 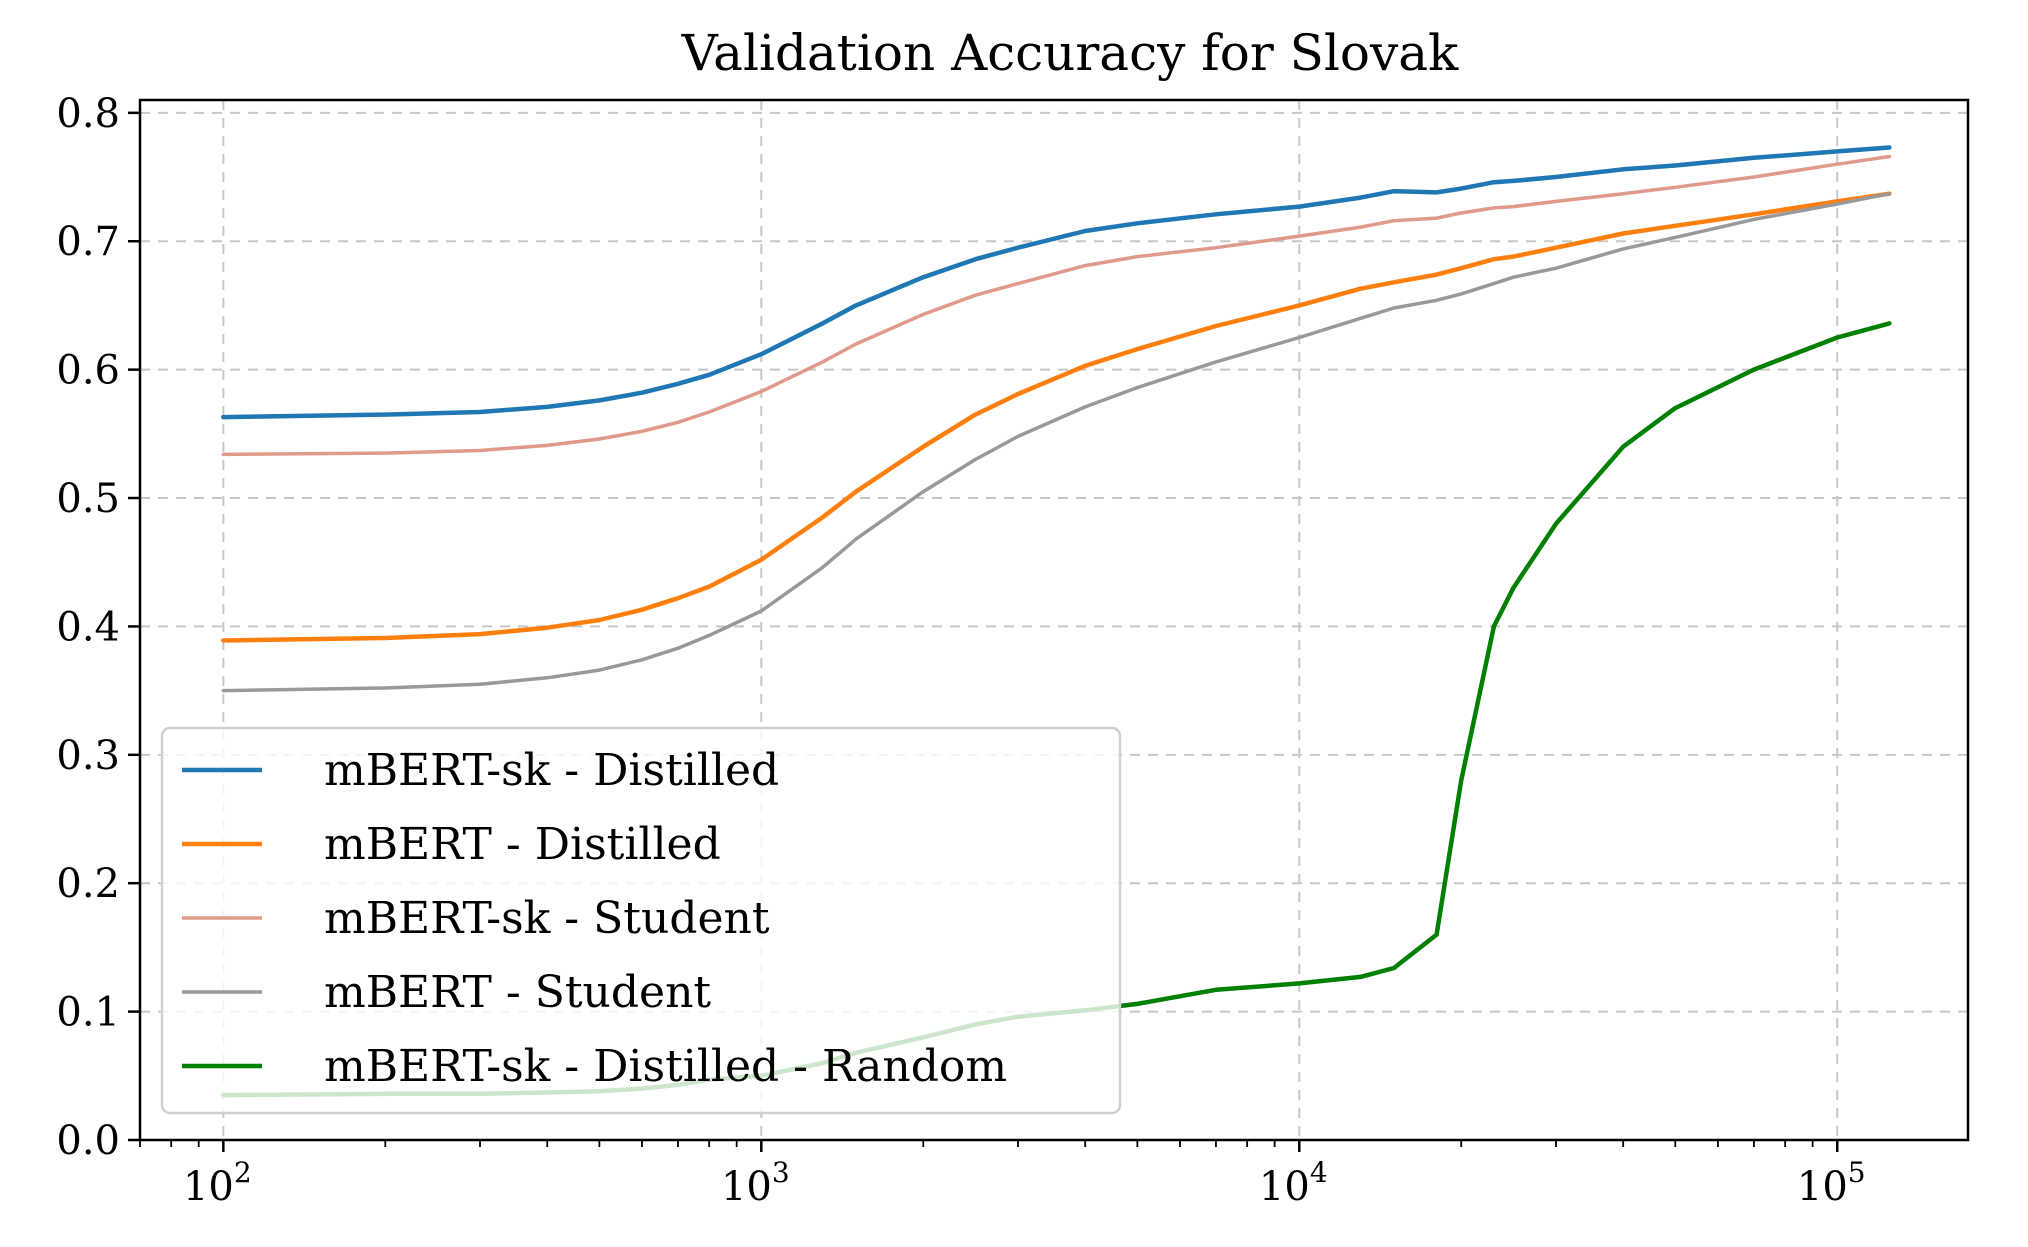 What do you see at coordinates (517, 992) in the screenshot?
I see `legend-label-4: mBERT - Student` at bounding box center [517, 992].